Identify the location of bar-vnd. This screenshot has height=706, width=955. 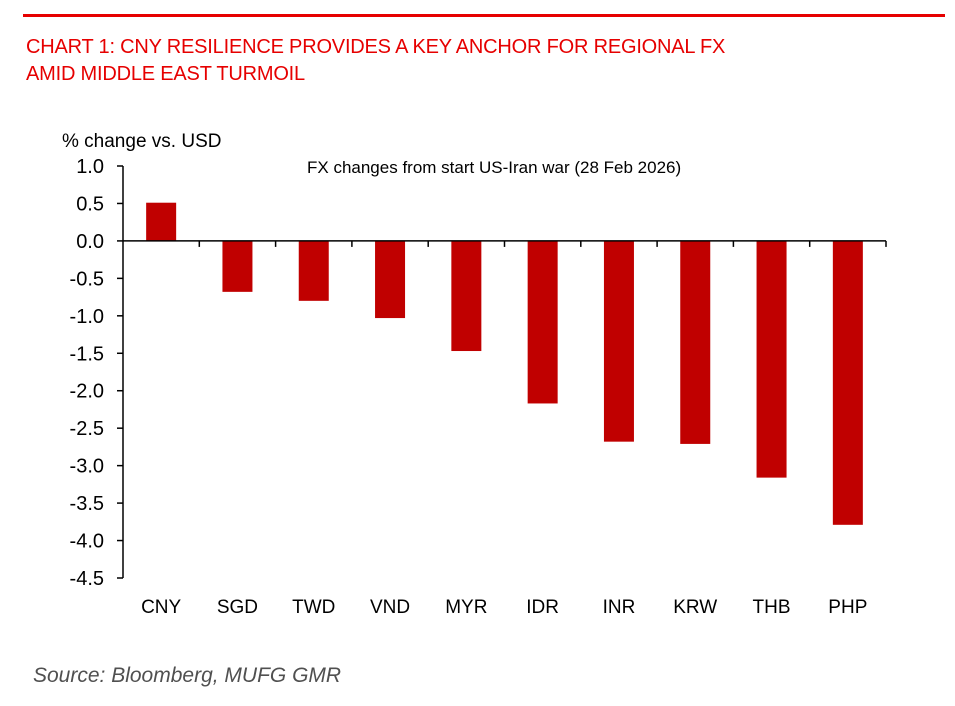
(390, 279).